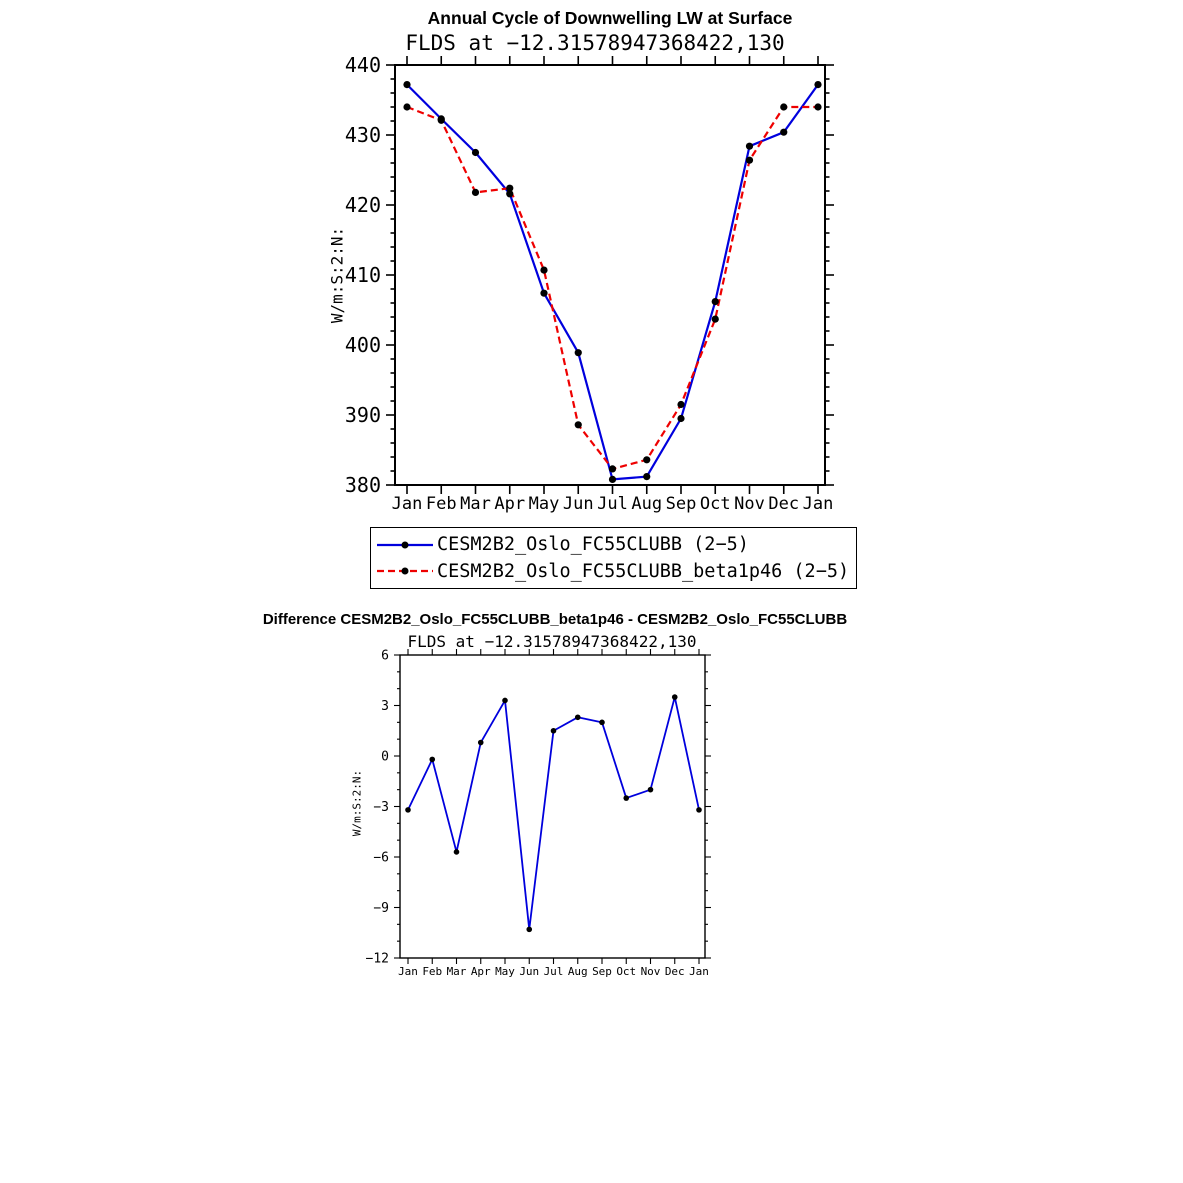  What do you see at coordinates (626, 971) in the screenshot?
I see `bottom-chart-x-tick-label: Oct` at bounding box center [626, 971].